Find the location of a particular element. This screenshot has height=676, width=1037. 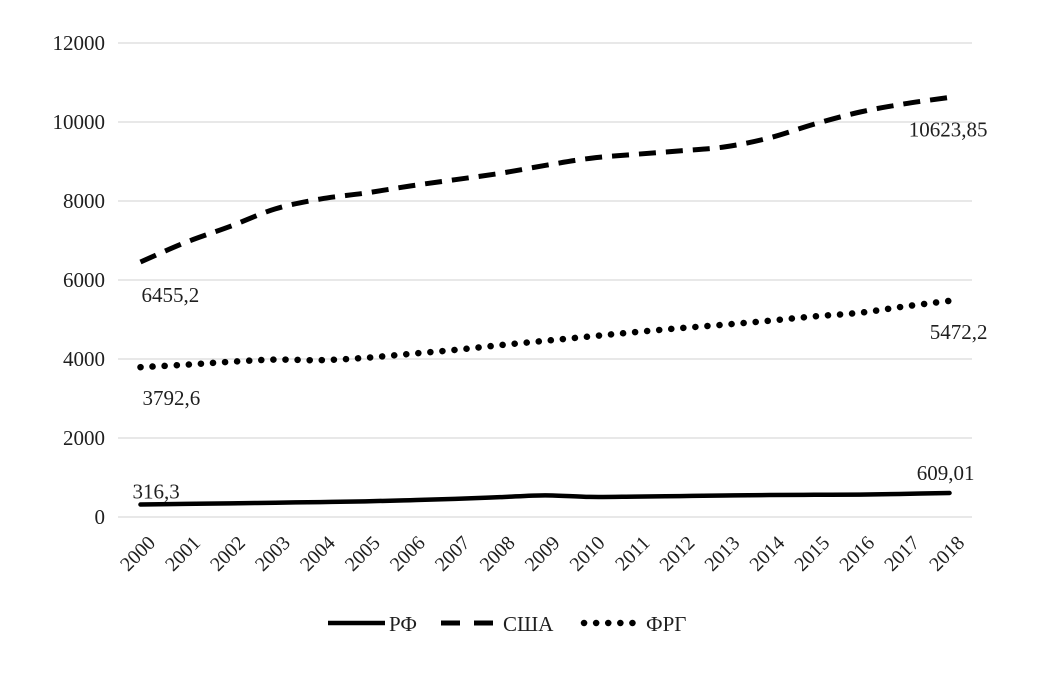

x-axis-tick-label: 2013 is located at coordinates (722, 554).